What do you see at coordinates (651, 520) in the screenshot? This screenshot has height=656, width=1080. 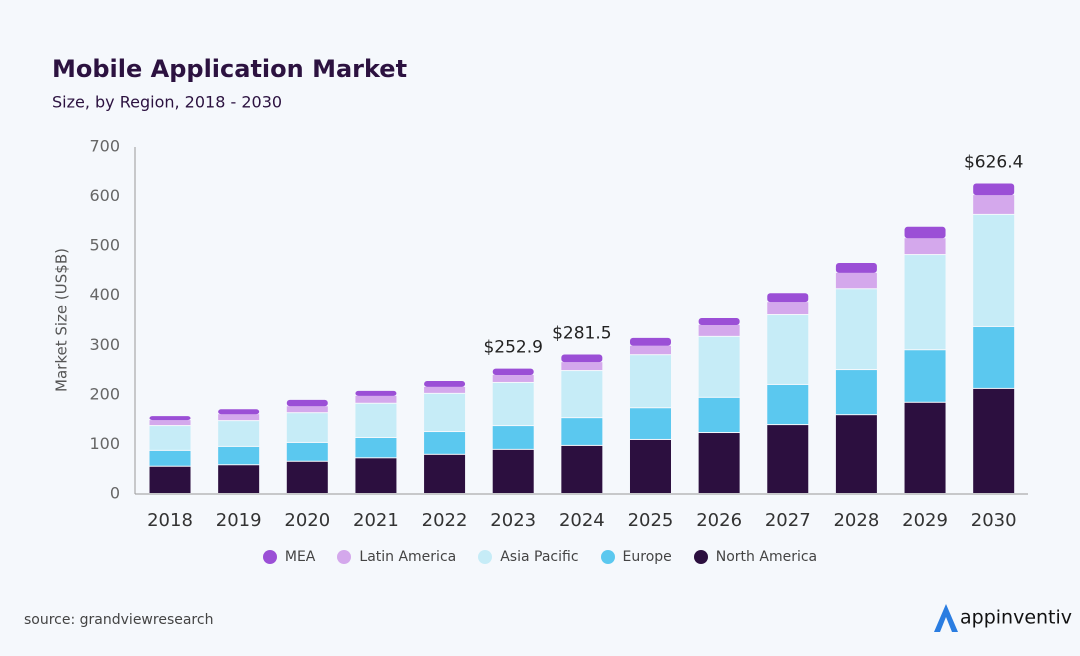 I see `x-tick-label: 2025` at bounding box center [651, 520].